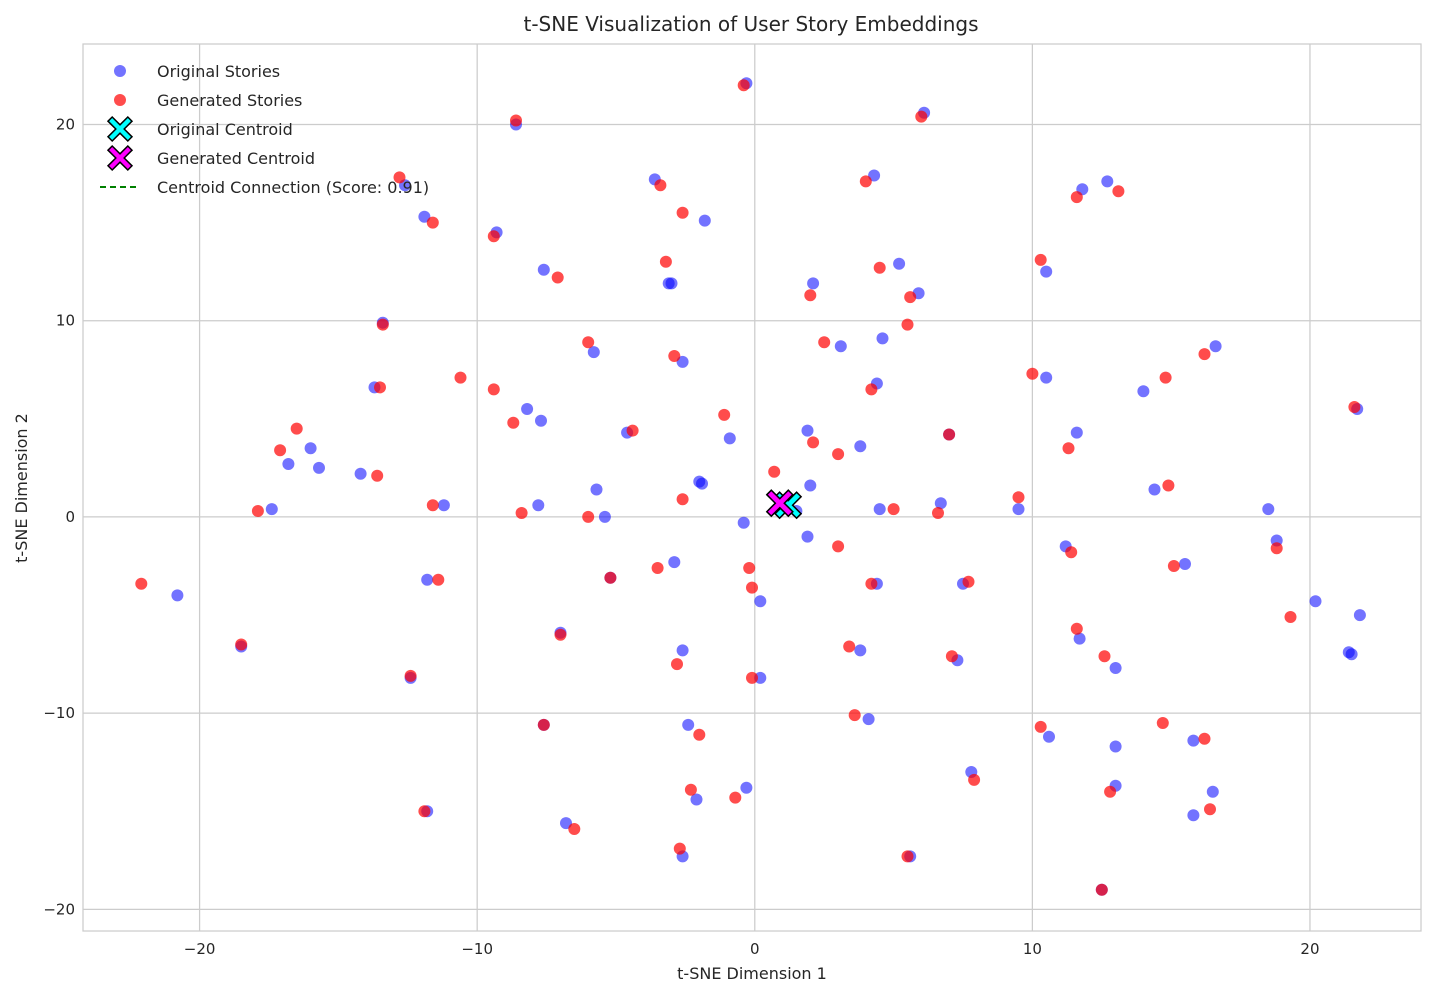 Image resolution: width=1435 pixels, height=998 pixels. What do you see at coordinates (200, 949) in the screenshot?
I see `x-tick-label: −20` at bounding box center [200, 949].